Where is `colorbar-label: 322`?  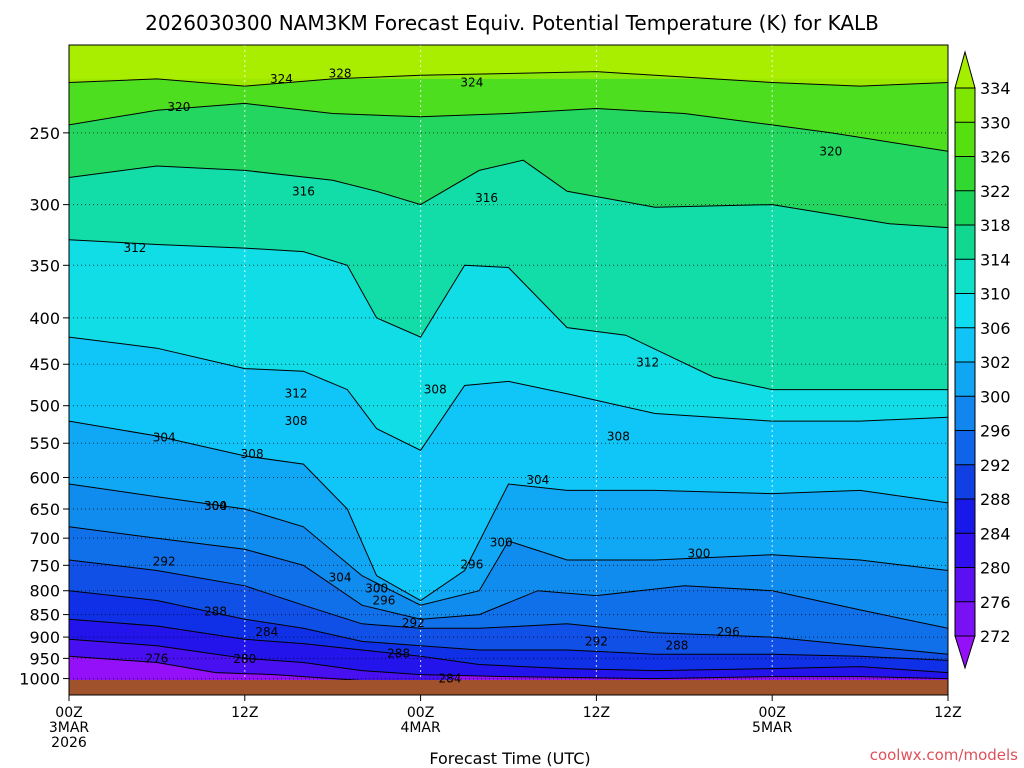
colorbar-label: 322 is located at coordinates (995, 191).